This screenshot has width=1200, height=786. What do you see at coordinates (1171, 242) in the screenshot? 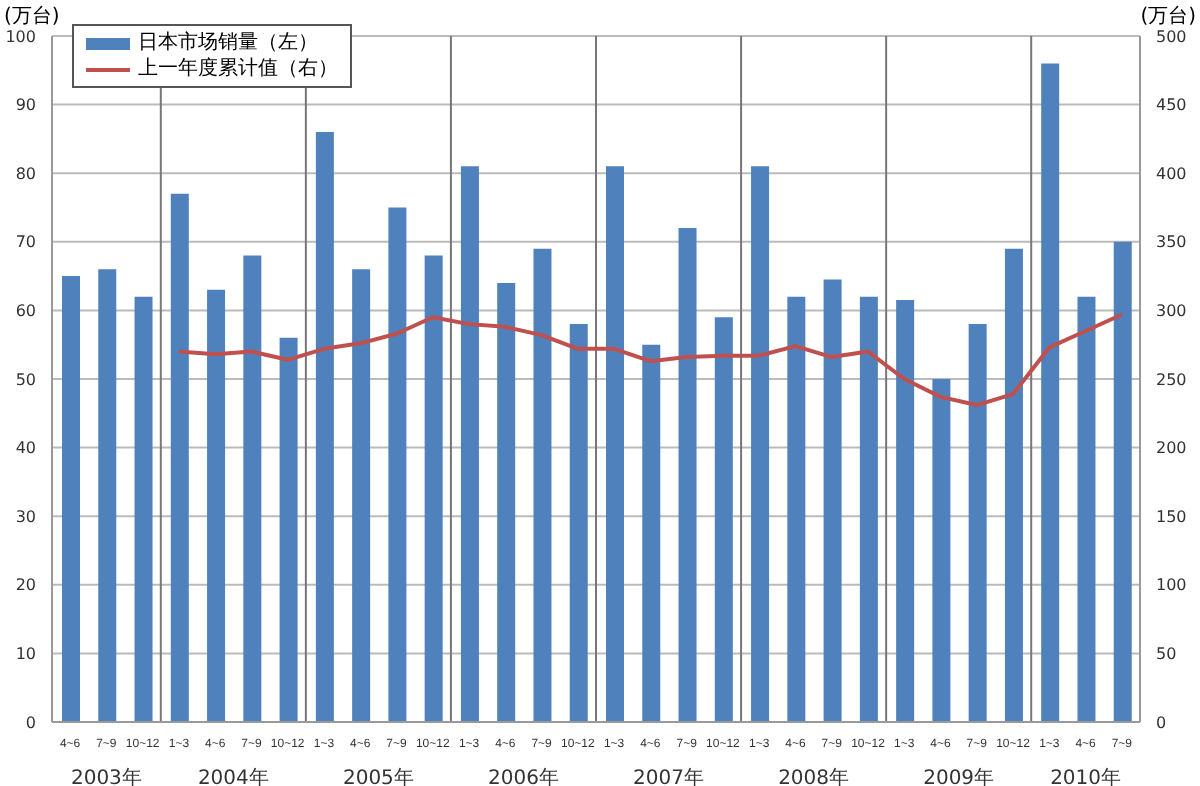
I see `y2-tick-label: 350` at bounding box center [1171, 242].